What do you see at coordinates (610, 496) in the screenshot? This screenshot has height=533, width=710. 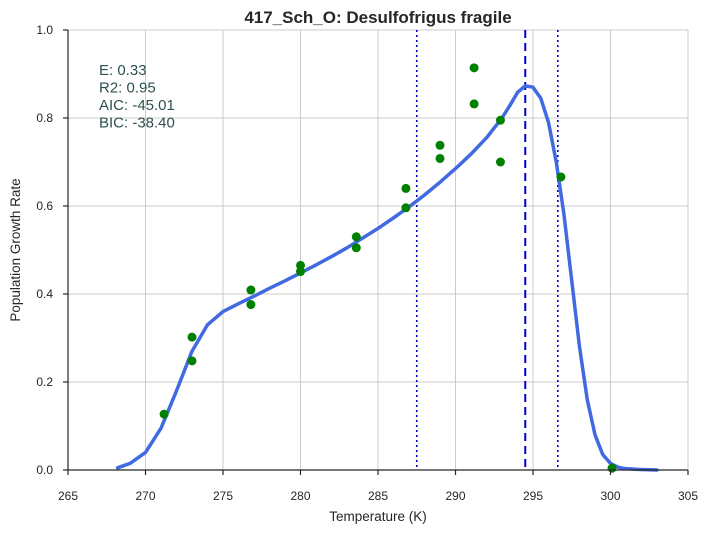 I see `x-tick-label: 300` at bounding box center [610, 496].